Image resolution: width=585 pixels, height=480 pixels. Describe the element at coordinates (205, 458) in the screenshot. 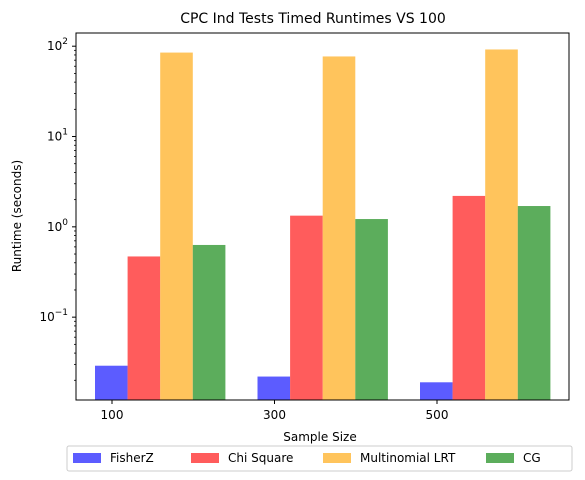

I see `legend-swatch-chi-square` at that location.